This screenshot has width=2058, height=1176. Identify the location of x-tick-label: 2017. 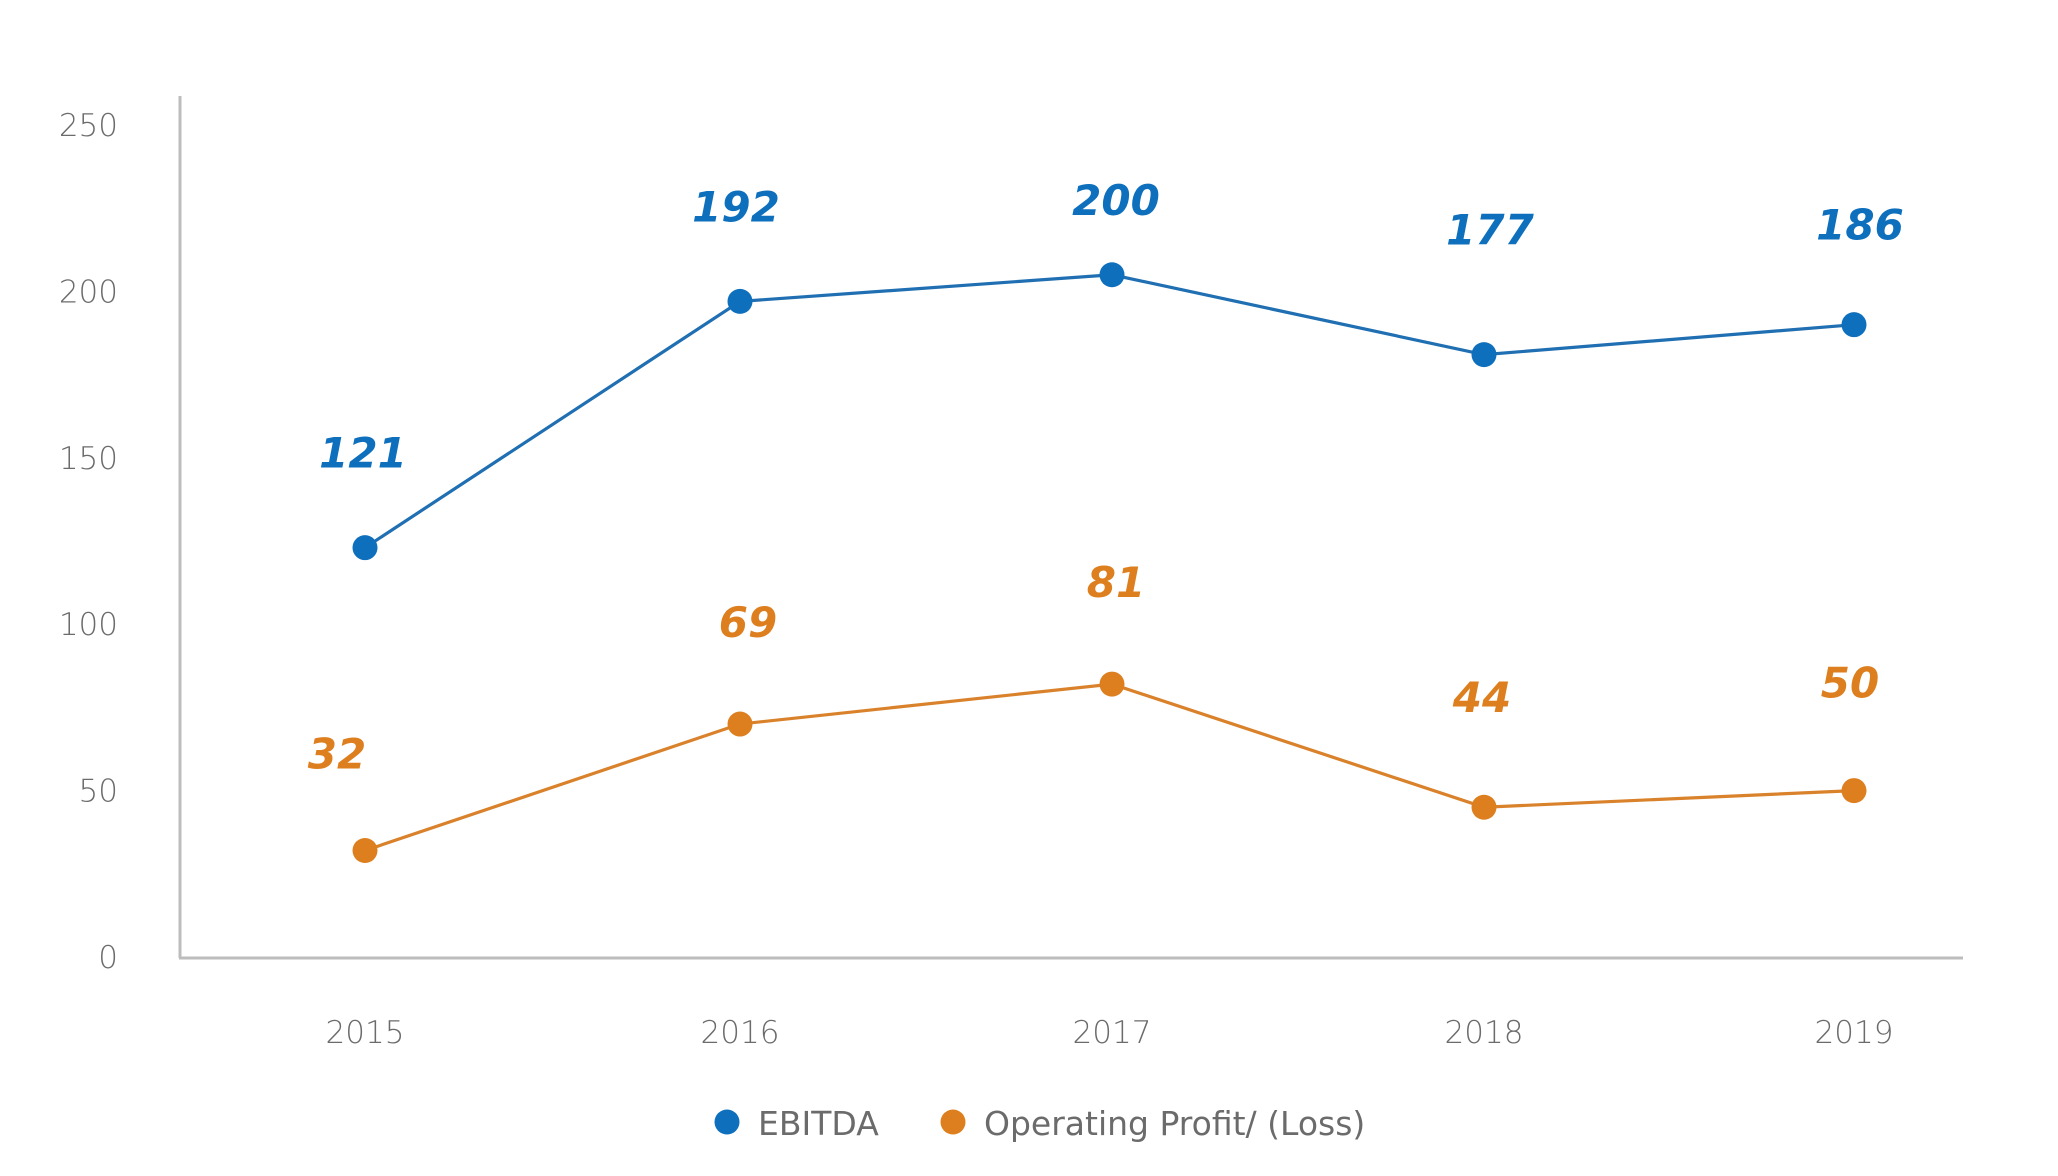
(1112, 1033).